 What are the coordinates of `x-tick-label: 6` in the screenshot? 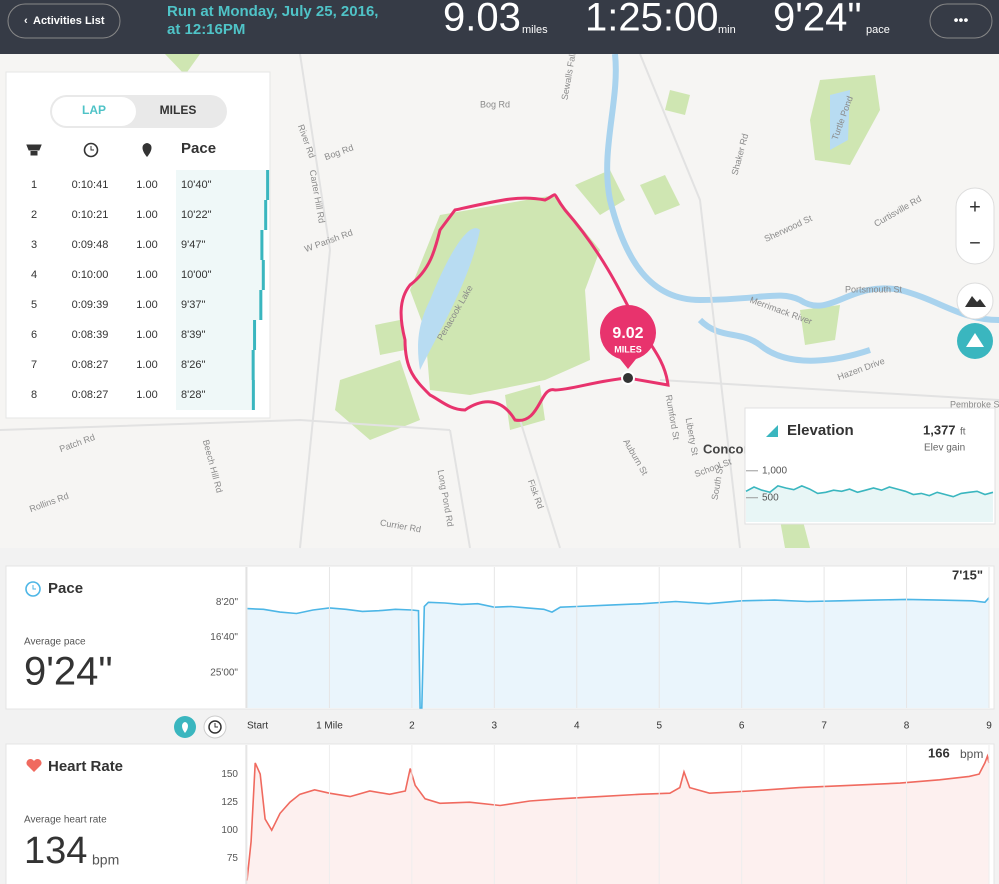 It's located at (742, 726).